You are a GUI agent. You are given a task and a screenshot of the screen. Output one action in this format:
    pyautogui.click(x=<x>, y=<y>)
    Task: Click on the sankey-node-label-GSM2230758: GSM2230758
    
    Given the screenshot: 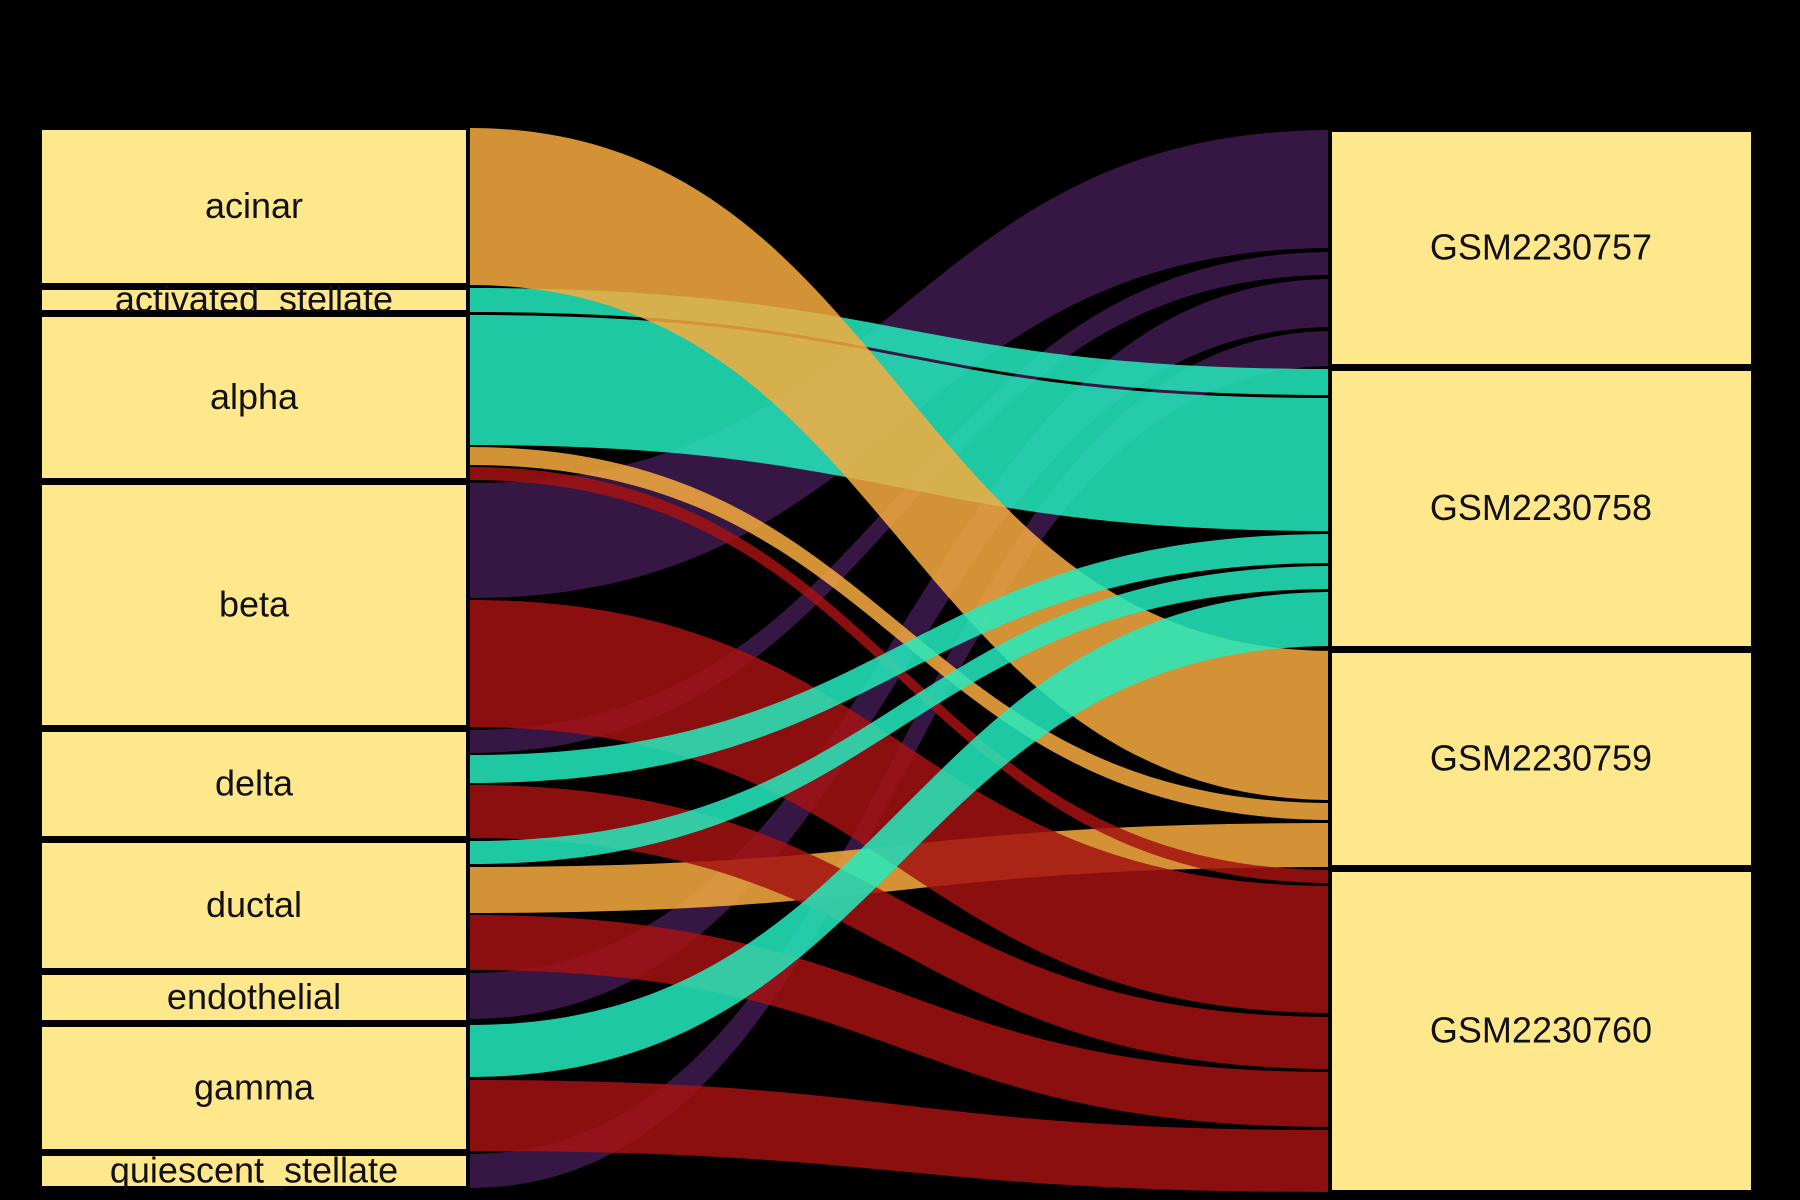 What is the action you would take?
    pyautogui.click(x=1541, y=507)
    